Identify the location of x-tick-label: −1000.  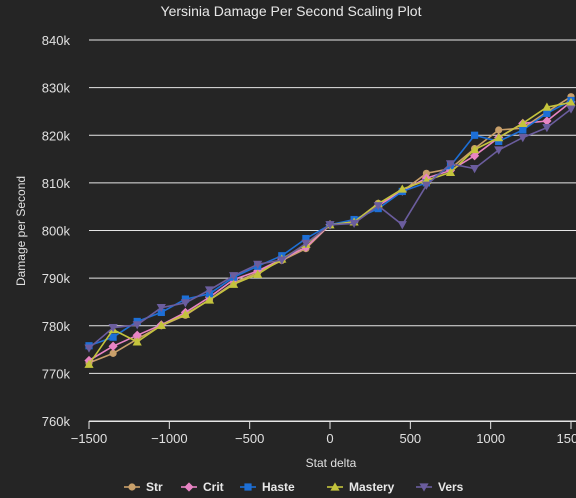
(169, 438).